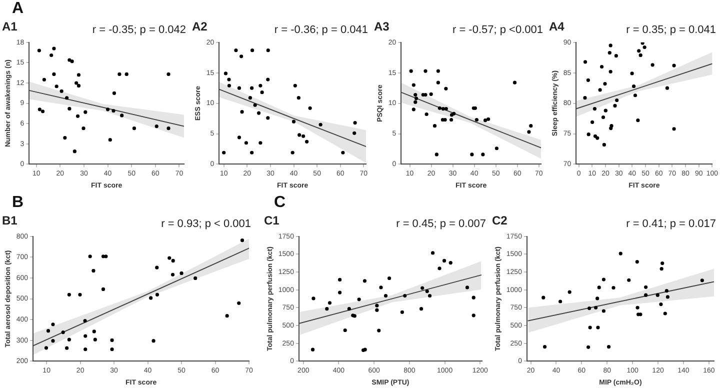  What do you see at coordinates (671, 30) in the screenshot?
I see `text: r = 0.35; p = 0.041` at bounding box center [671, 30].